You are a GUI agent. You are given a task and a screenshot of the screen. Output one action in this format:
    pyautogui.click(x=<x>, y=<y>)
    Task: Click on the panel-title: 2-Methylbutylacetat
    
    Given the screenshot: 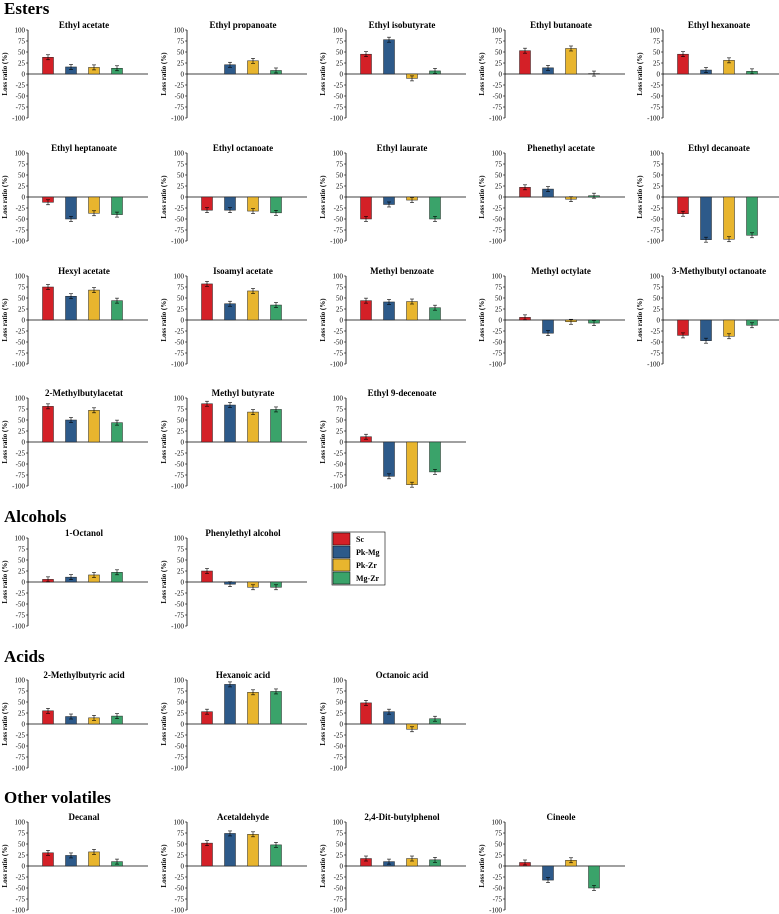 What is the action you would take?
    pyautogui.click(x=84, y=393)
    